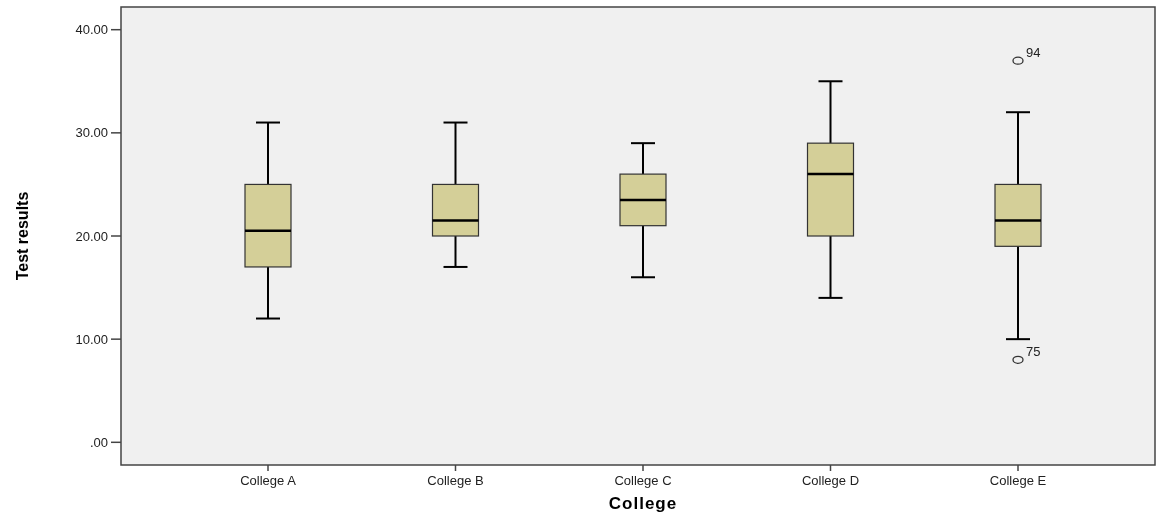  What do you see at coordinates (91, 236) in the screenshot?
I see `y-tick-label: 20.00` at bounding box center [91, 236].